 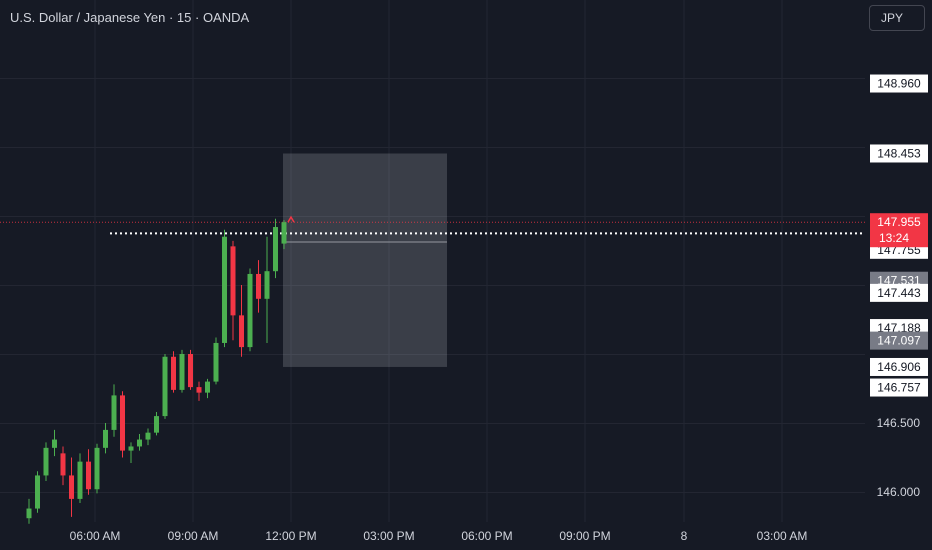 I want to click on x-tick-label: 03:00 AM, so click(x=782, y=536).